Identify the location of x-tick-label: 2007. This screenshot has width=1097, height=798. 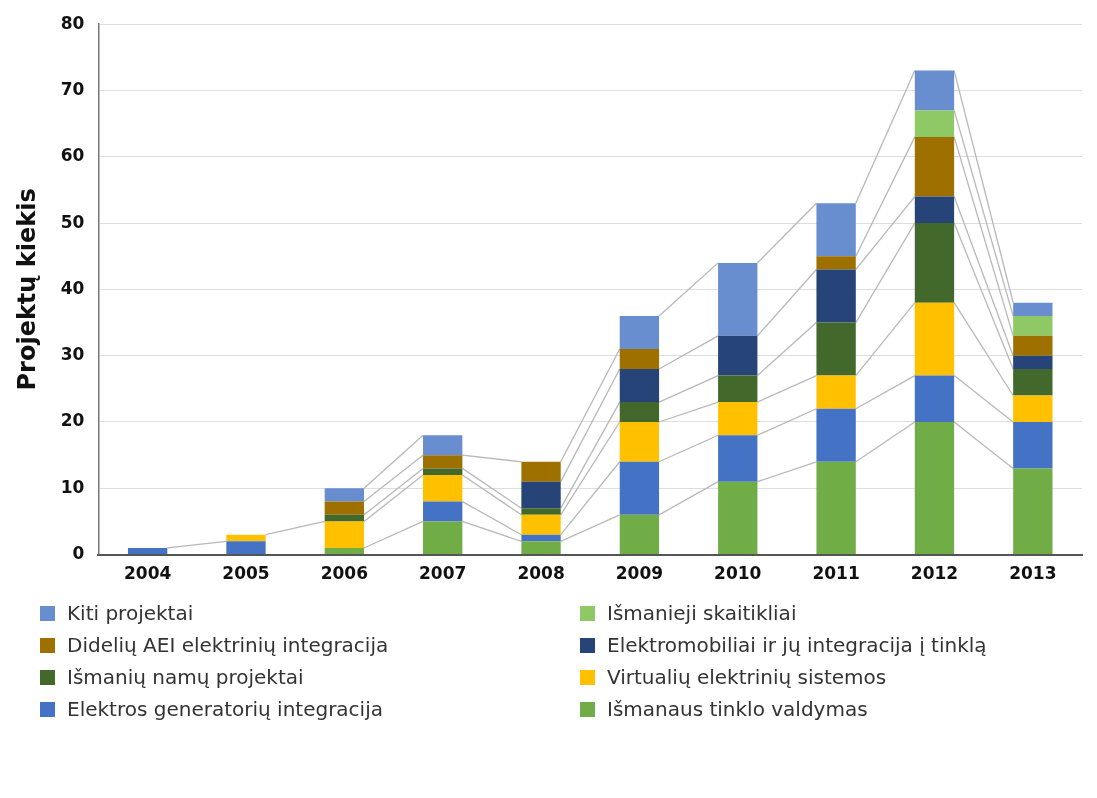
(443, 573).